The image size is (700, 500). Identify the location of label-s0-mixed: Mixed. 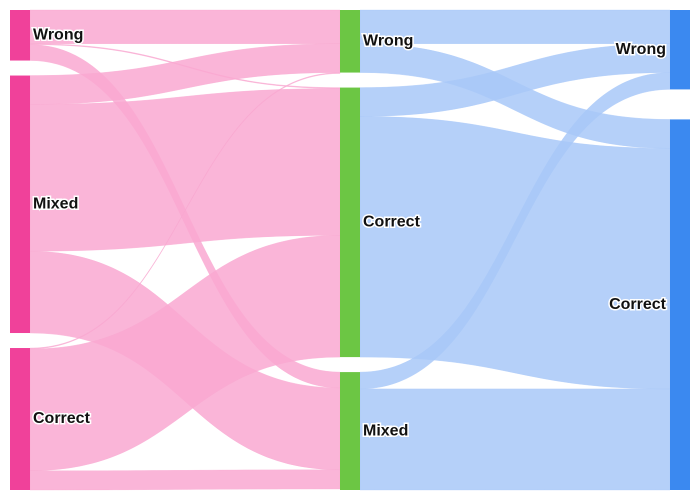
(55, 203).